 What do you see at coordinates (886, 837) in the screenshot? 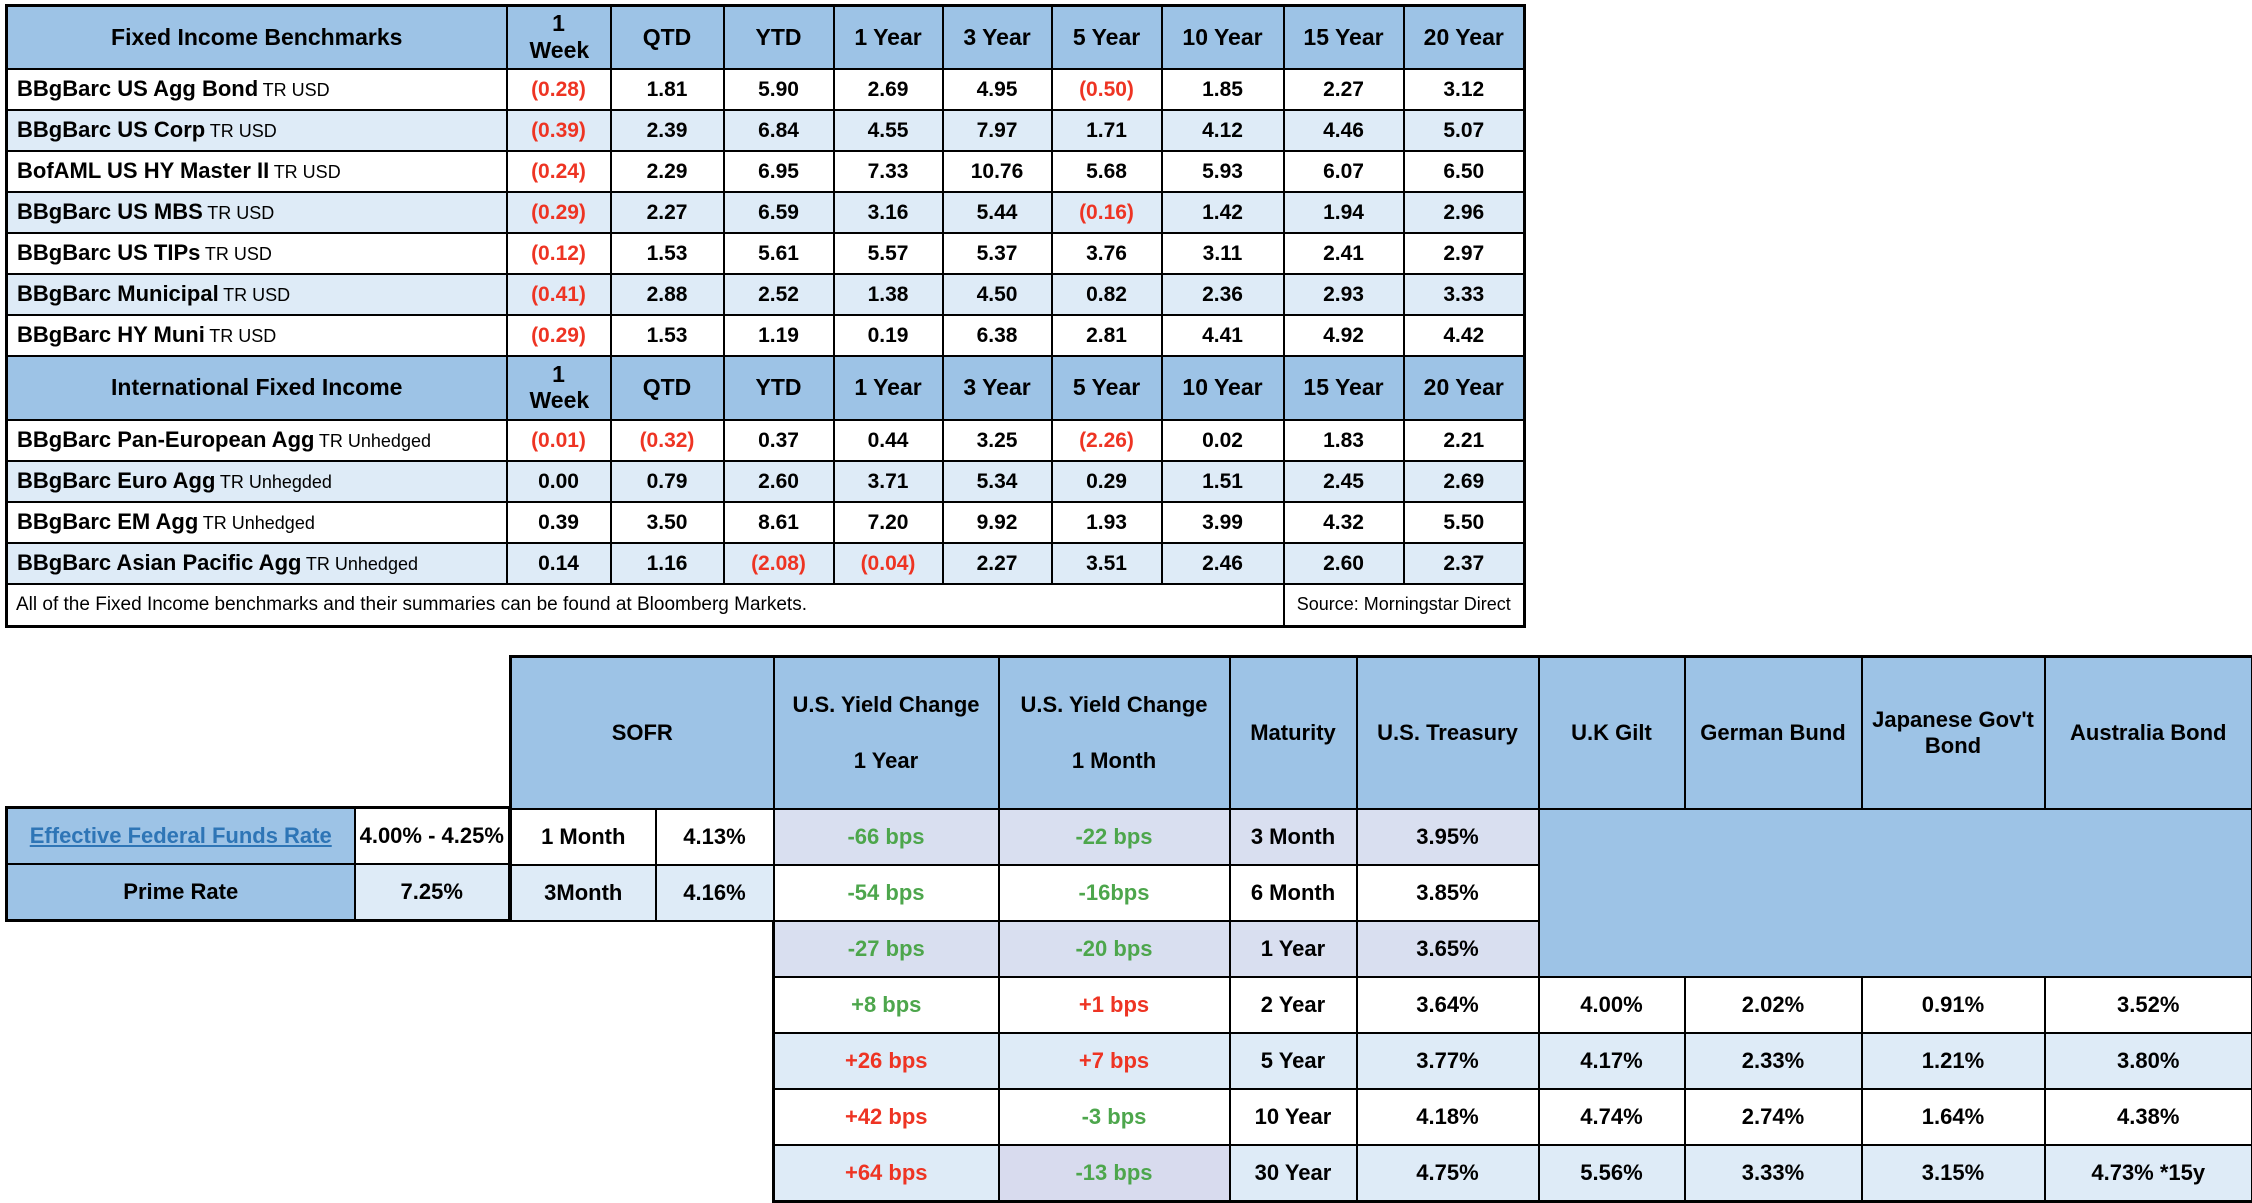
I see `yield-change-1y-cell: -66 bps` at bounding box center [886, 837].